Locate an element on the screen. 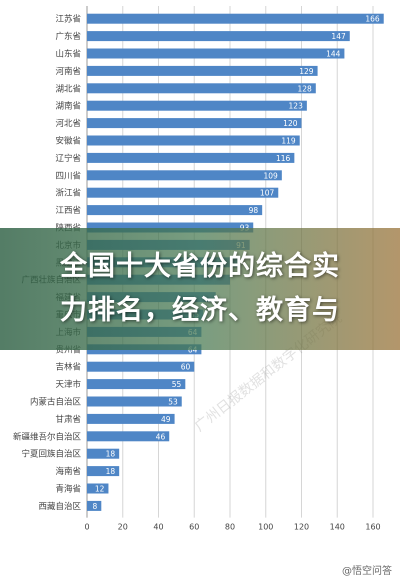 This screenshot has height=581, width=400. bar-value-label: 8 is located at coordinates (95, 506).